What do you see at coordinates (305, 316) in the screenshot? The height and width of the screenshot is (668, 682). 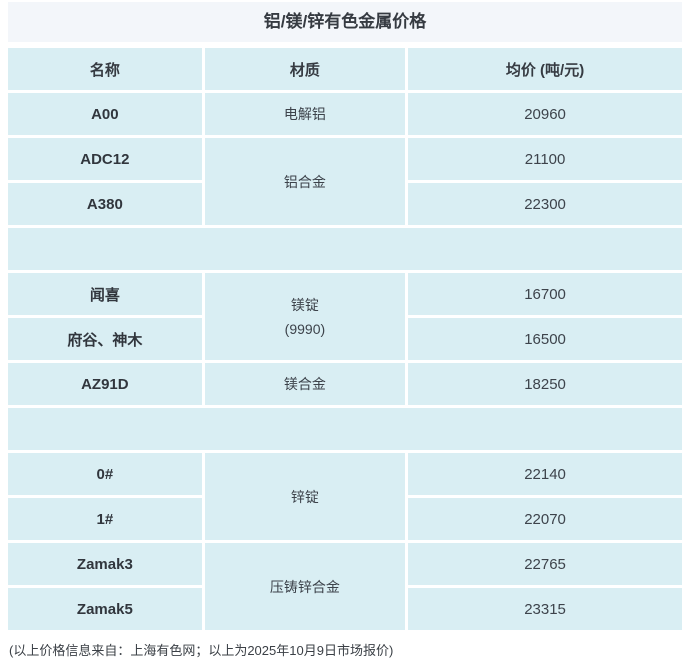 I see `material-cell: 镁锭 (9990)` at bounding box center [305, 316].